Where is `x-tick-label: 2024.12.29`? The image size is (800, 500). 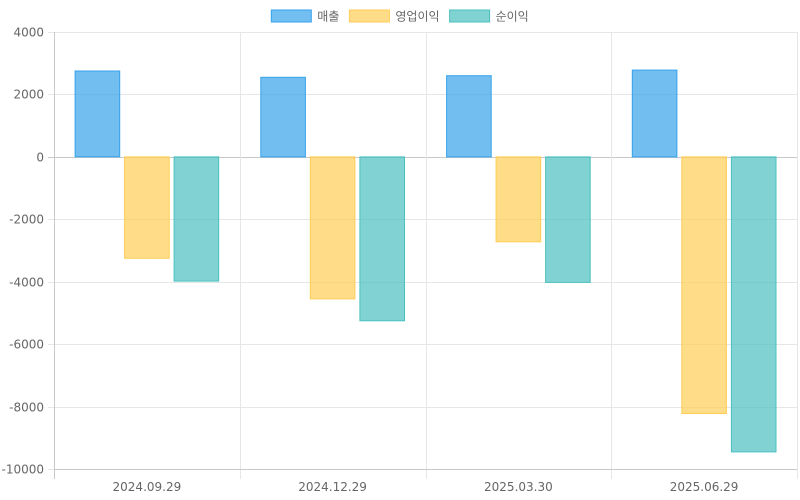
x-tick-label: 2024.12.29 is located at coordinates (332, 487).